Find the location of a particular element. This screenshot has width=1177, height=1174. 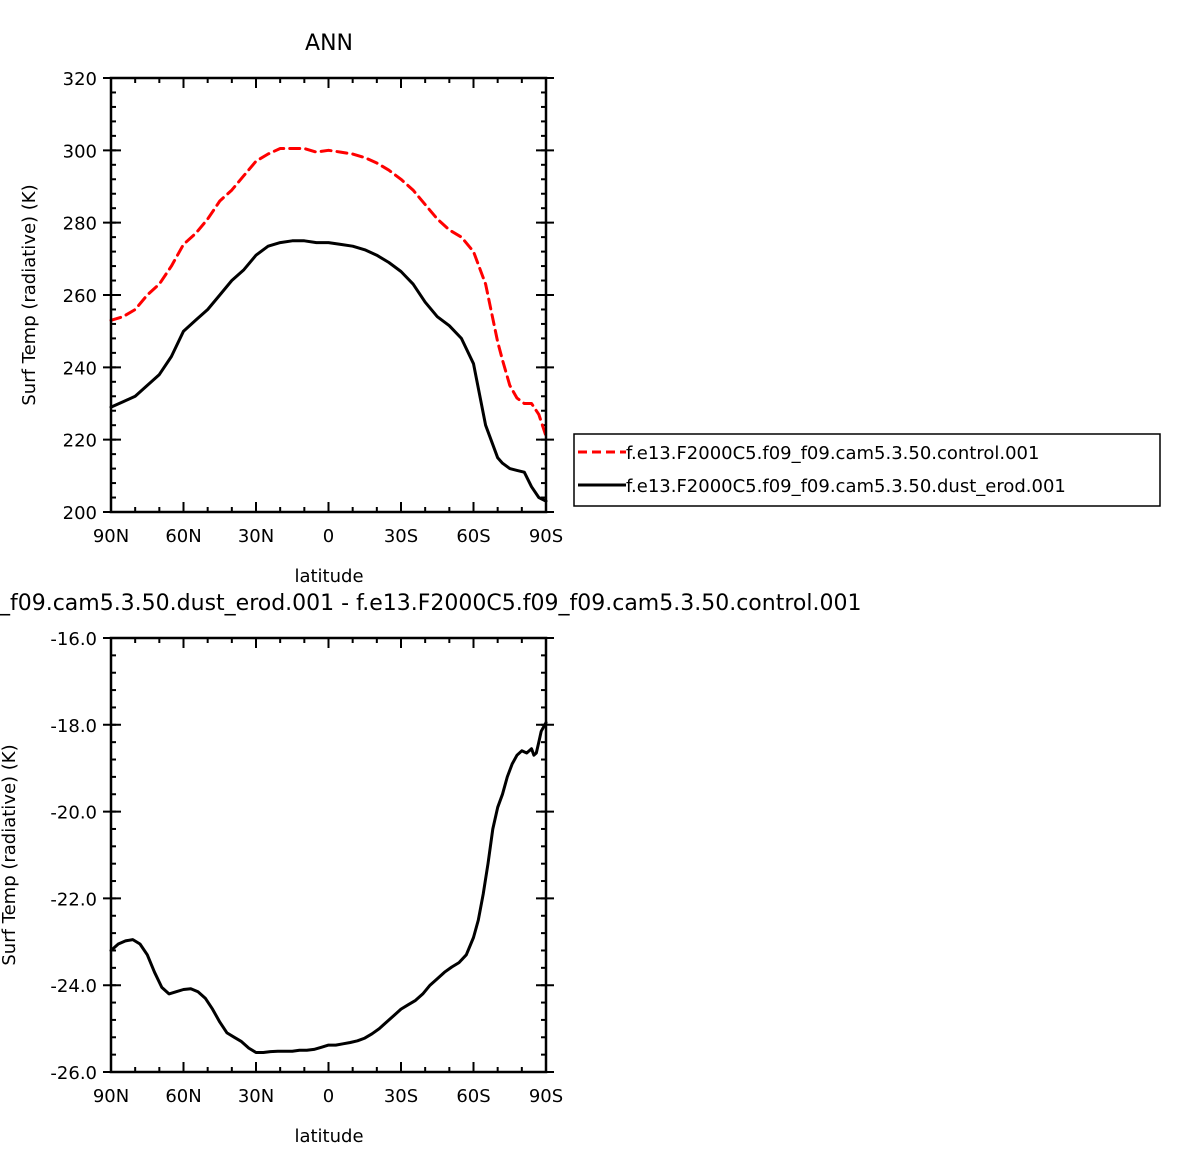

top-y-tick-label: 220 is located at coordinates (80, 441).